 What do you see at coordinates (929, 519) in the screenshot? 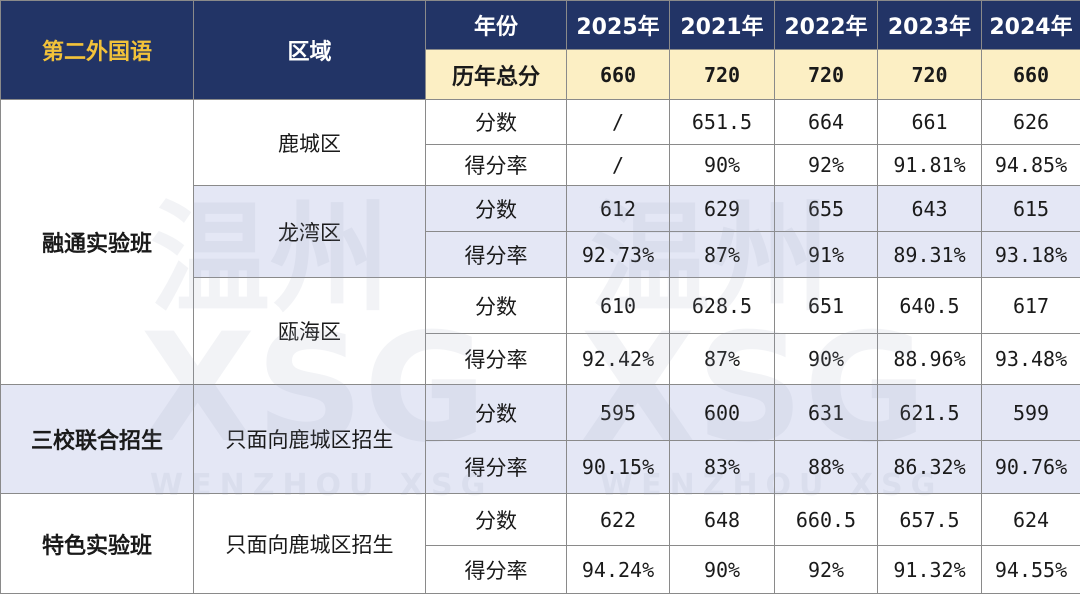
I see `cell-value: 657.5` at bounding box center [929, 519].